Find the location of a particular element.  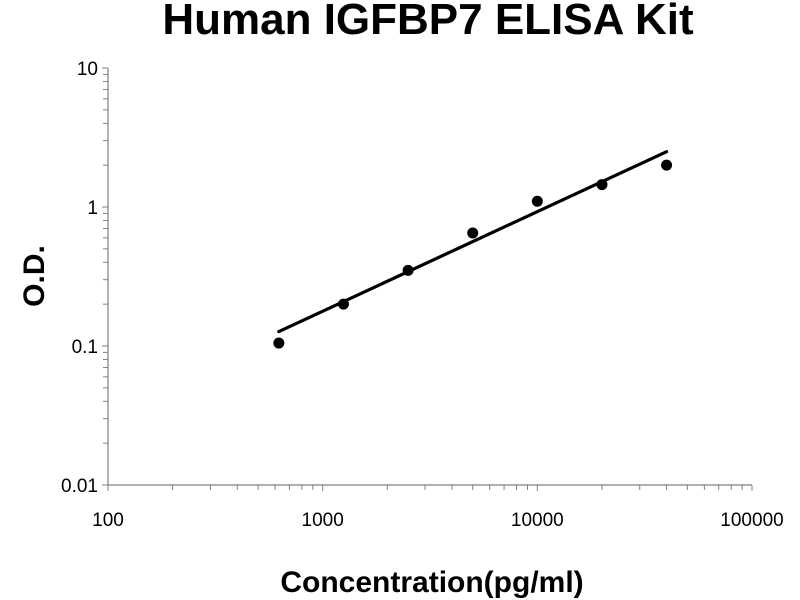

chart-title: Human IGFBP7 ELISA Kit is located at coordinates (428, 22).